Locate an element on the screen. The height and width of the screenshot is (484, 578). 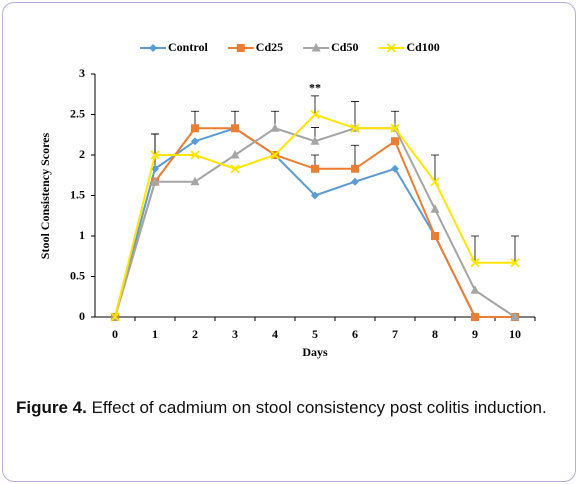
legend-label: Cd25 is located at coordinates (269, 47).